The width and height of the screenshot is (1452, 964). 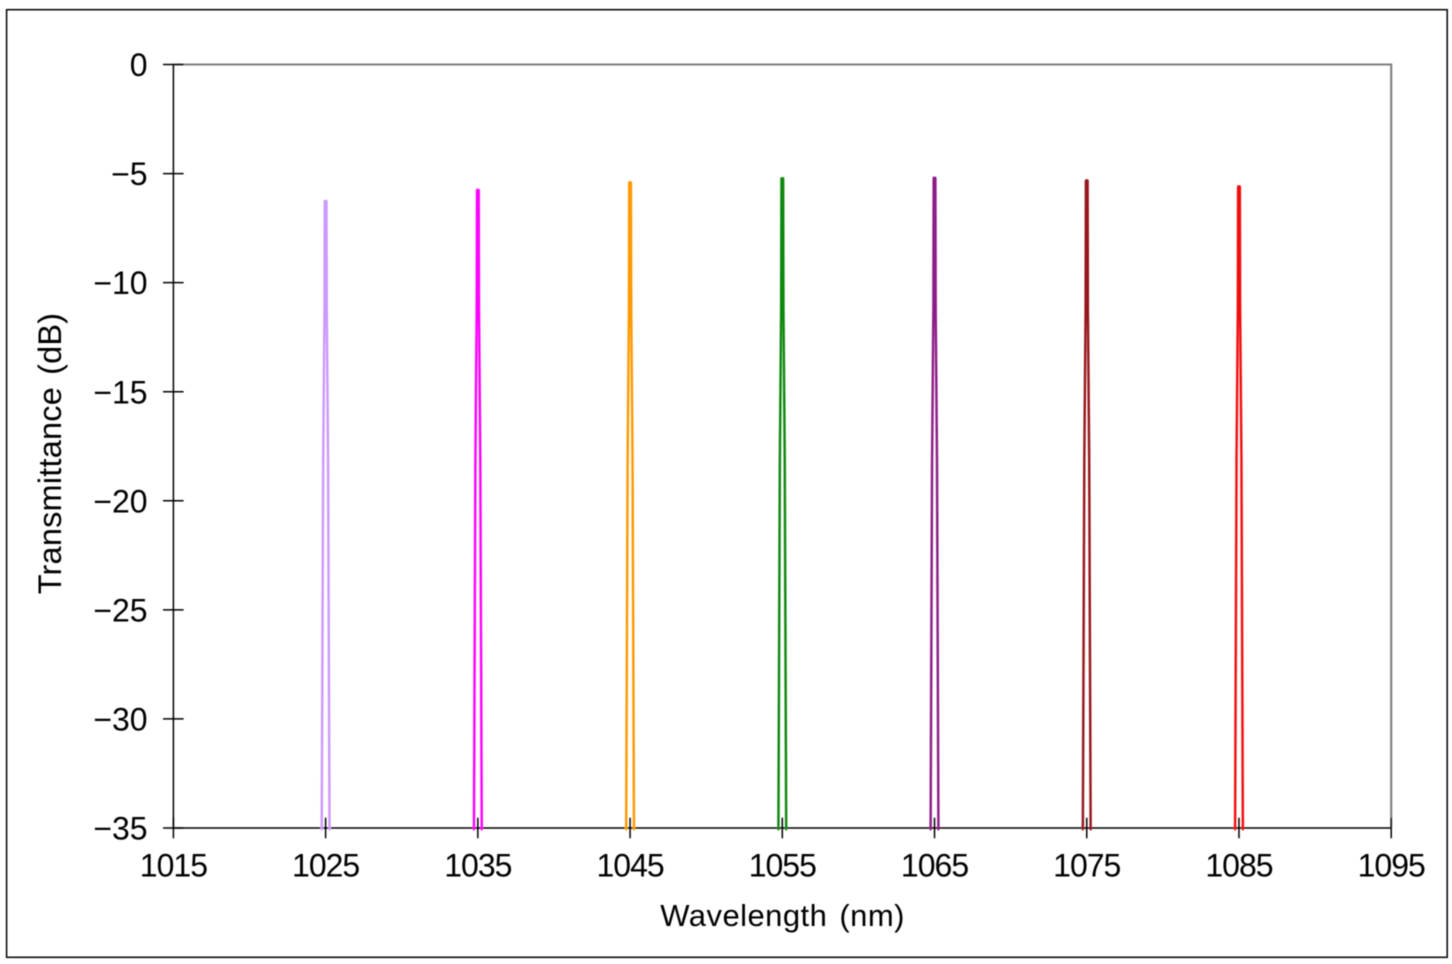 What do you see at coordinates (129, 174) in the screenshot?
I see `svg-text: −5` at bounding box center [129, 174].